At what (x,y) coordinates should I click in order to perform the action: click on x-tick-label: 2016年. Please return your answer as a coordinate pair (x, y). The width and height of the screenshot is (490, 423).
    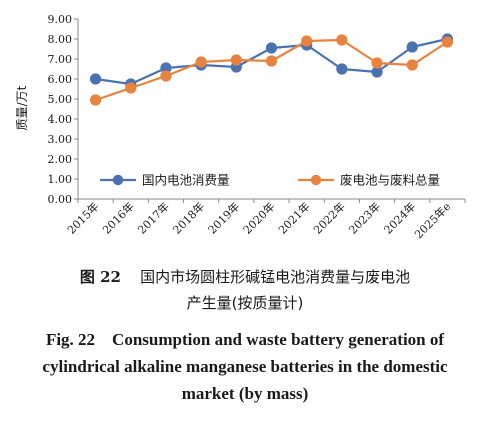
    Looking at the image, I should click on (117, 217).